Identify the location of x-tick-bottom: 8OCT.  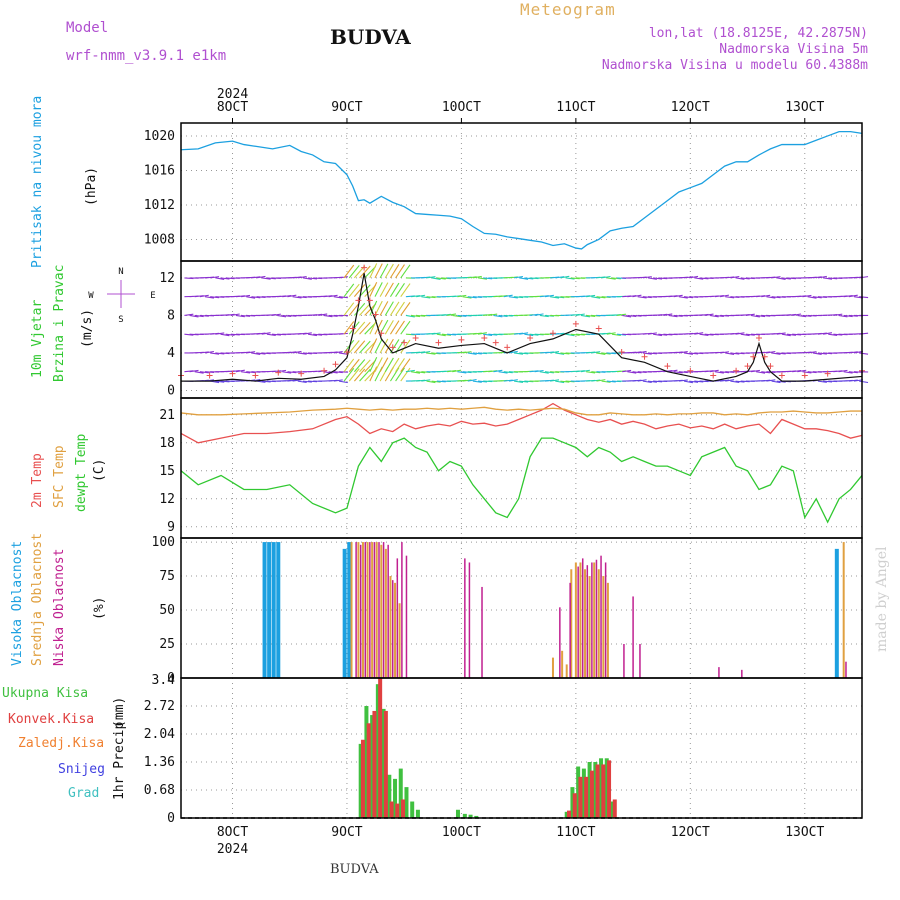
(232, 832).